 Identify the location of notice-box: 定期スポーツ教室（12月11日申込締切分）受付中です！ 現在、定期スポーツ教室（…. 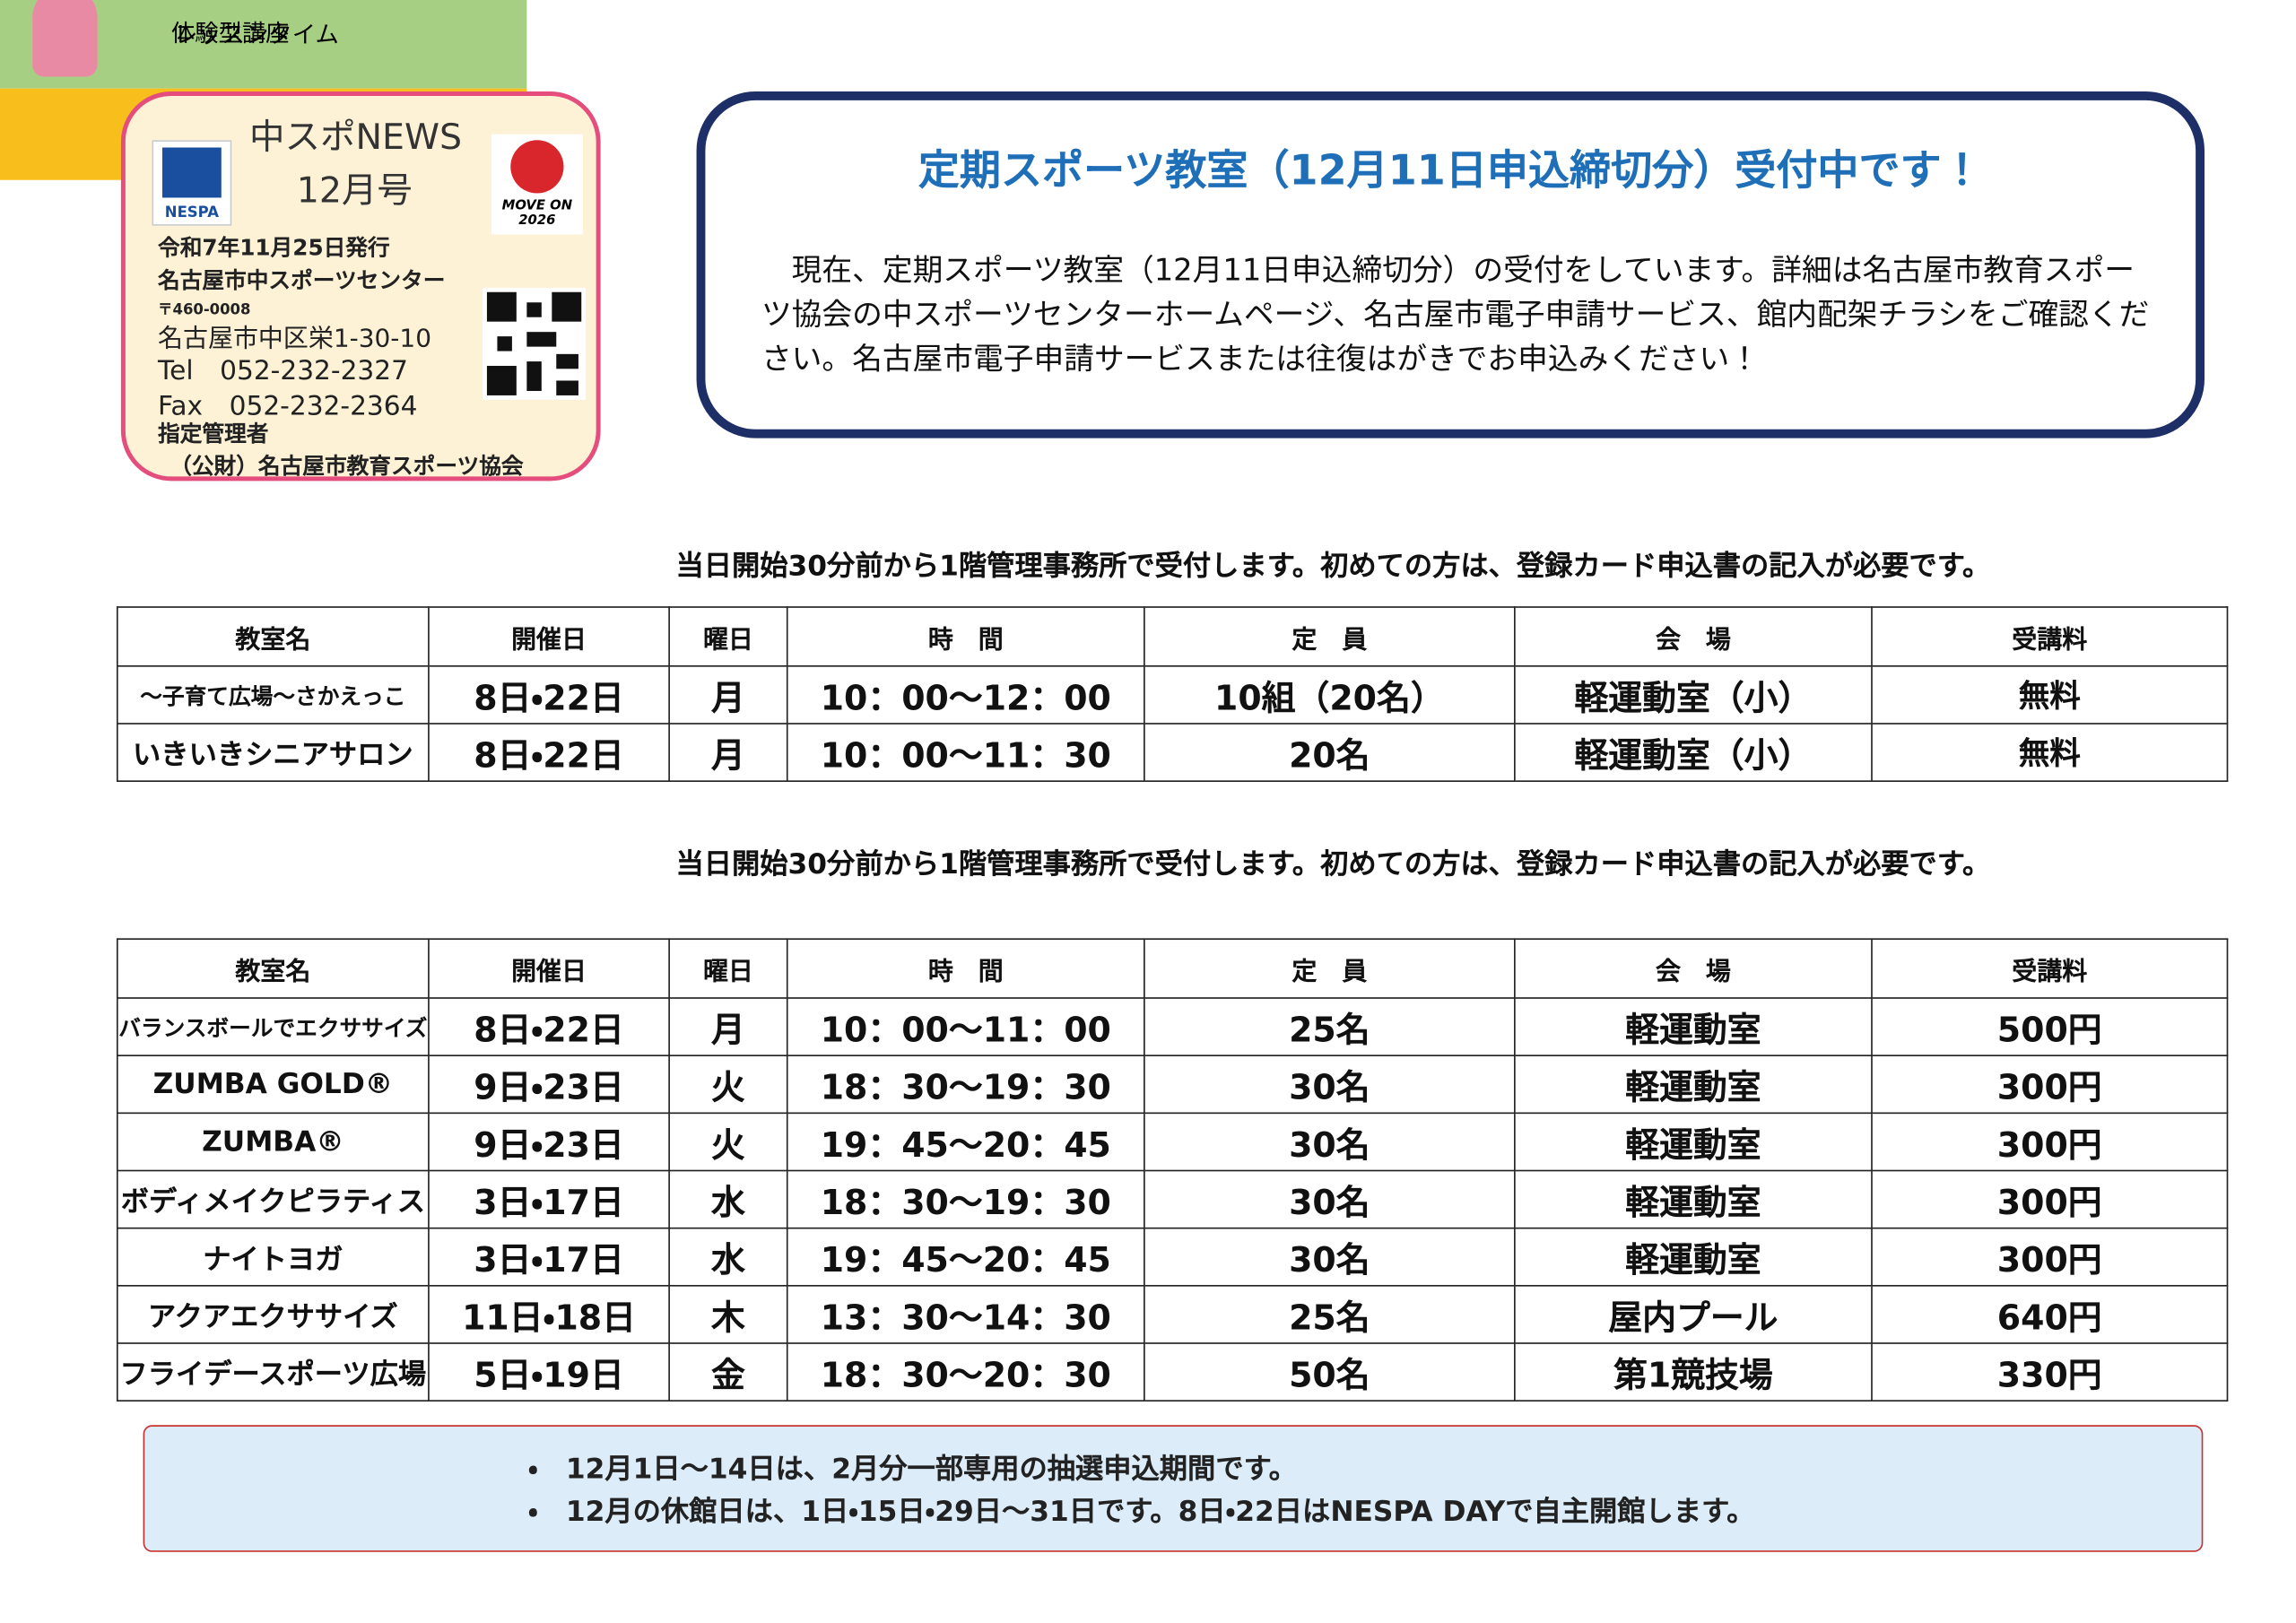
(1450, 264).